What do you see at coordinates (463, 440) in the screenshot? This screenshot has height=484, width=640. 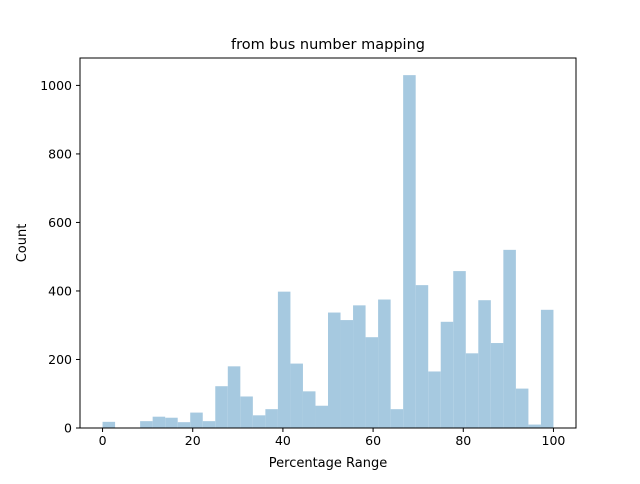 I see `x-tick-label: 80` at bounding box center [463, 440].